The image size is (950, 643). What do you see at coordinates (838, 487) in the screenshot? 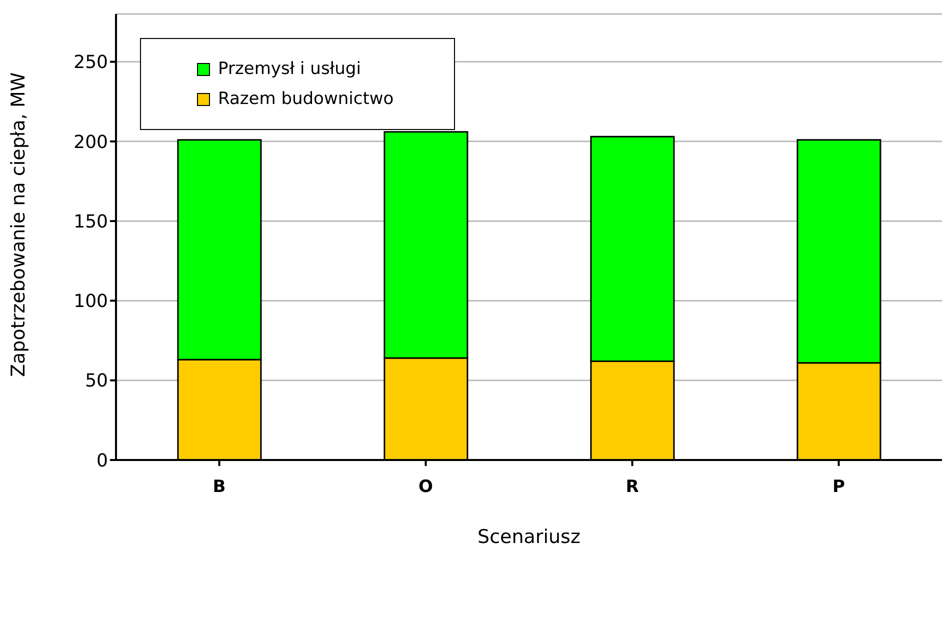
I see `x-tick-label: P` at bounding box center [838, 487].